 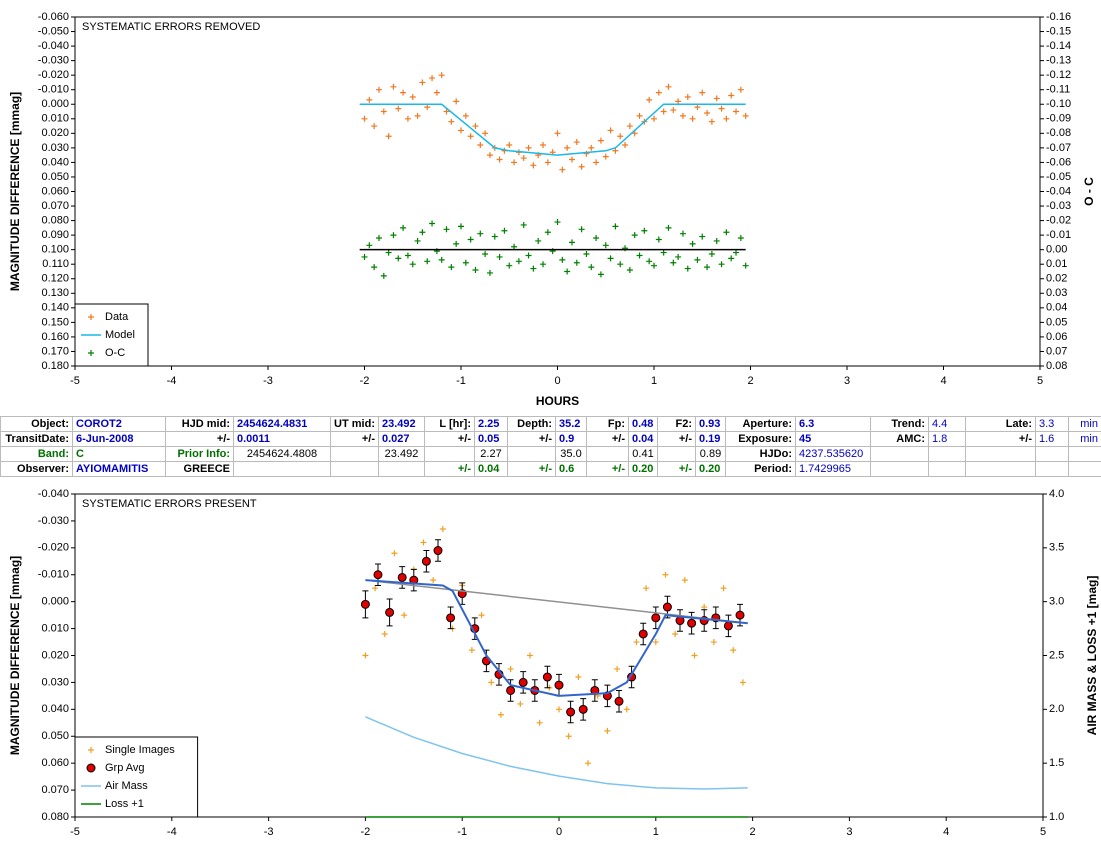 I want to click on table-cell: 2454624.4808, so click(x=282, y=454).